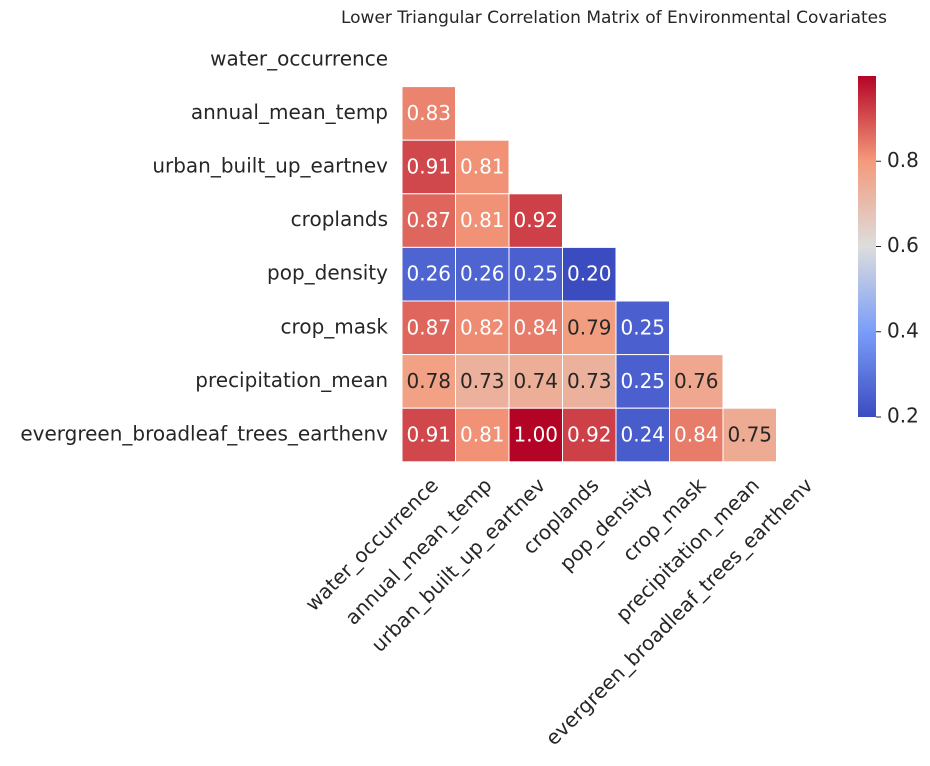 The height and width of the screenshot is (766, 930). I want to click on colorbar-tick-label: 0.2, so click(903, 416).